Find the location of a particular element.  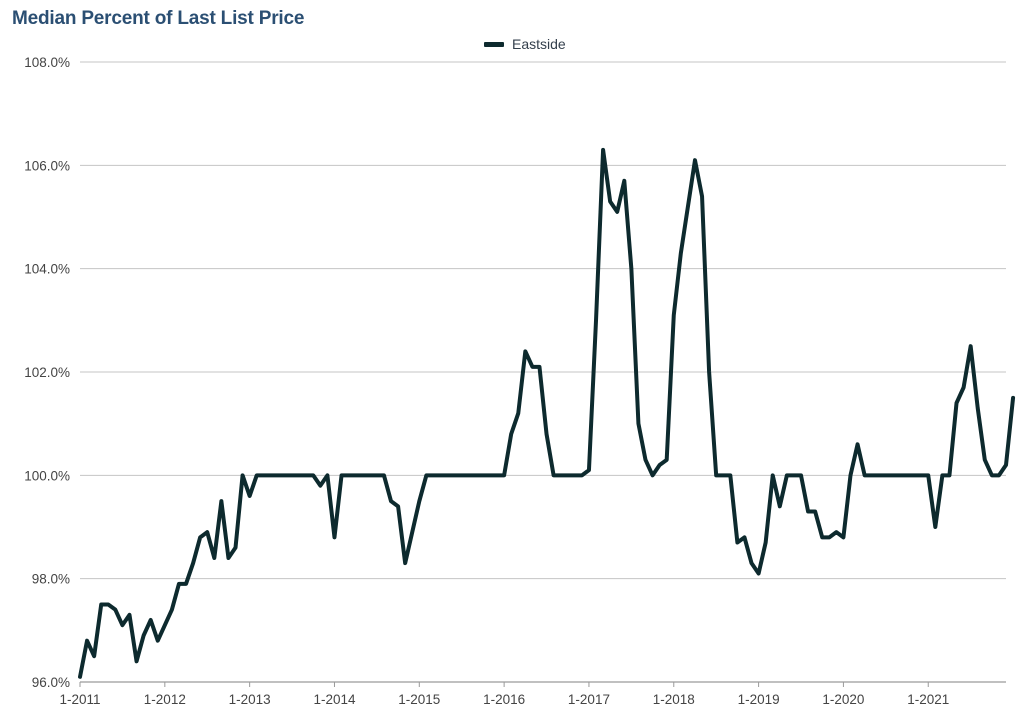

x-tick-label: 1-2021 is located at coordinates (928, 699).